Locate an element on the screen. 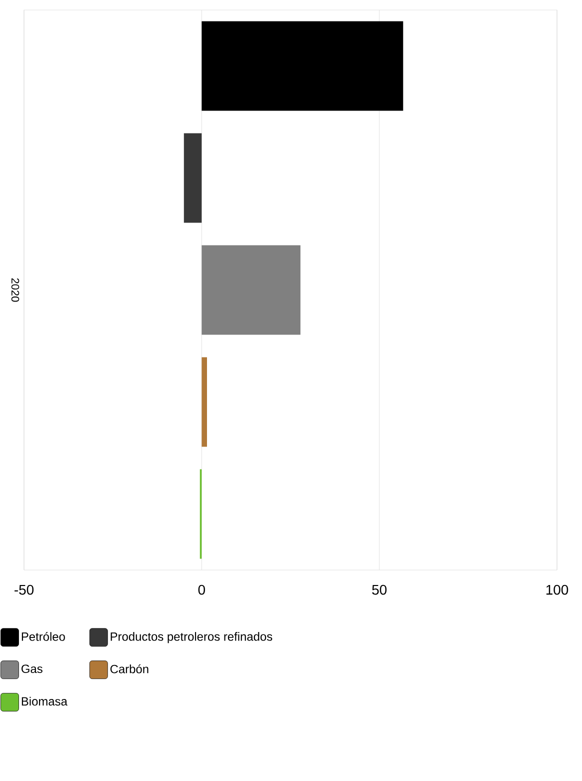  x-tick-label: 0 is located at coordinates (202, 589).